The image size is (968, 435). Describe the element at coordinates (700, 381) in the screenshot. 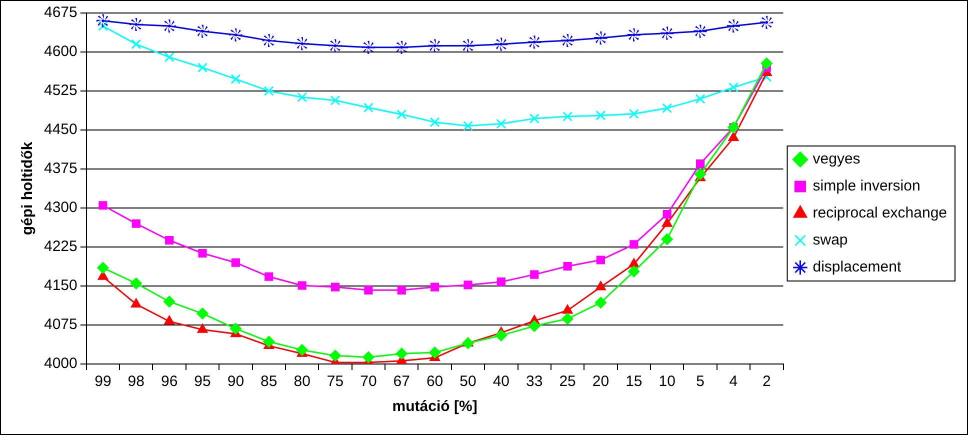

I see `x-tick-label: 5` at that location.